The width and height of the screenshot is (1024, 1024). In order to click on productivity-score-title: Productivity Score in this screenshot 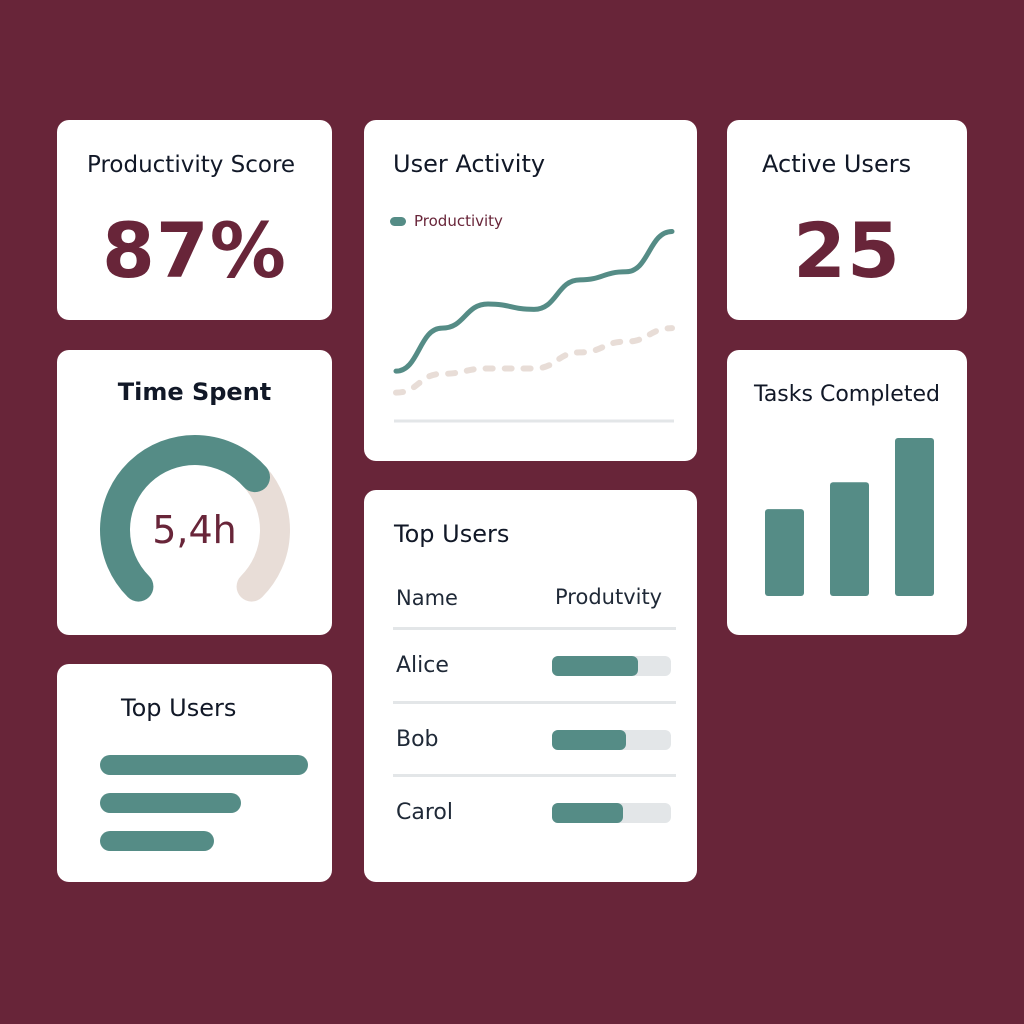, I will do `click(191, 165)`.